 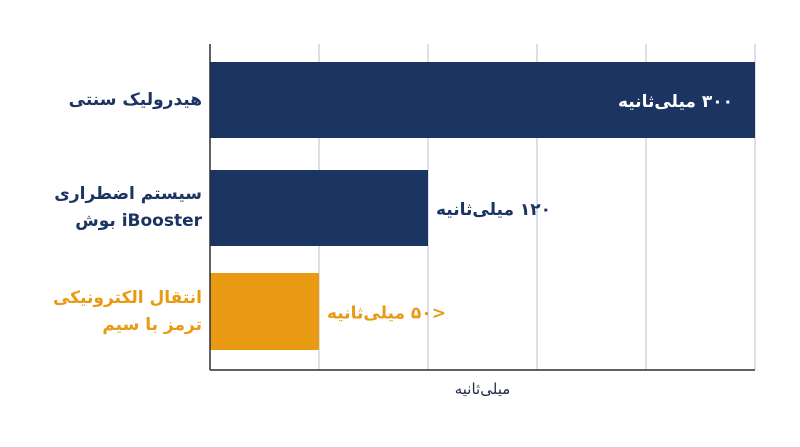 What do you see at coordinates (152, 324) in the screenshot?
I see `category-label-line: ترمز با سیم` at bounding box center [152, 324].